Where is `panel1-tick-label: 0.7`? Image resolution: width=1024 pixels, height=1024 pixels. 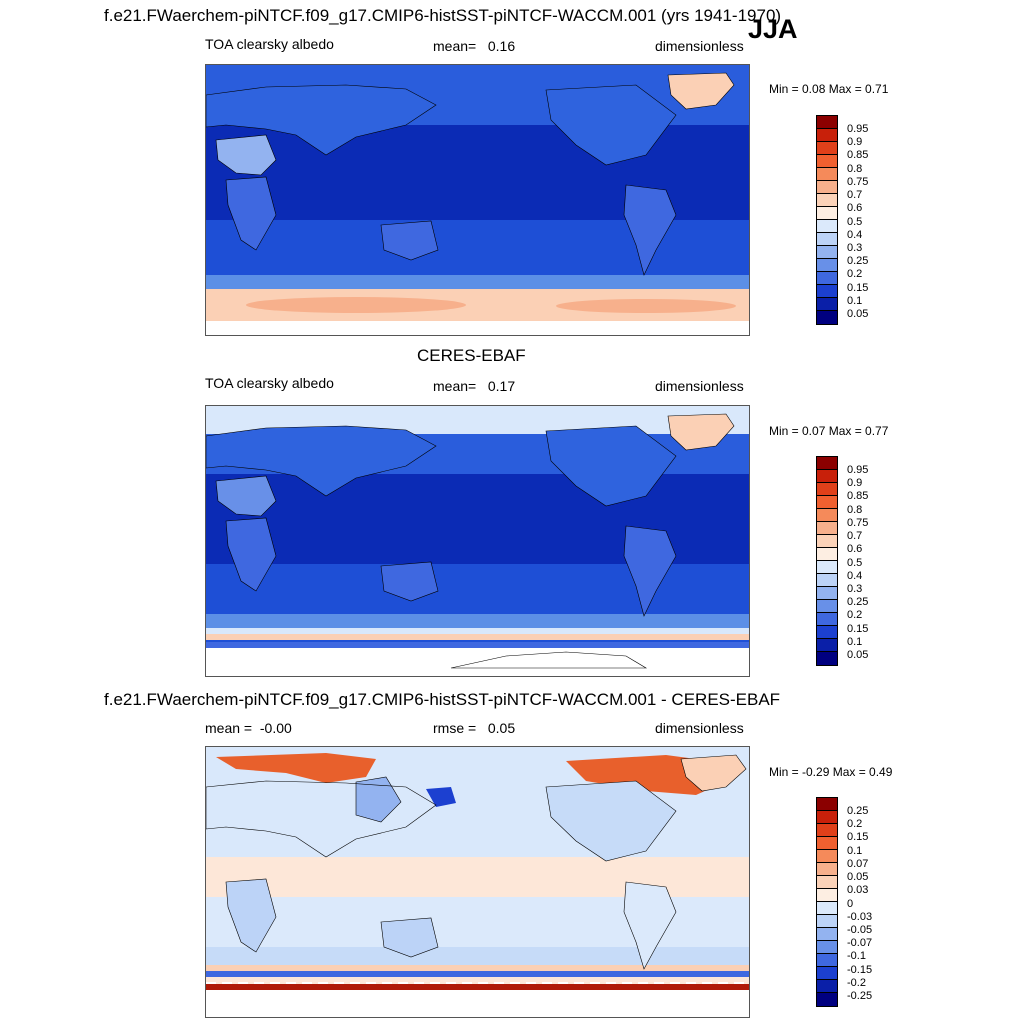 panel1-tick-label: 0.7 is located at coordinates (855, 195).